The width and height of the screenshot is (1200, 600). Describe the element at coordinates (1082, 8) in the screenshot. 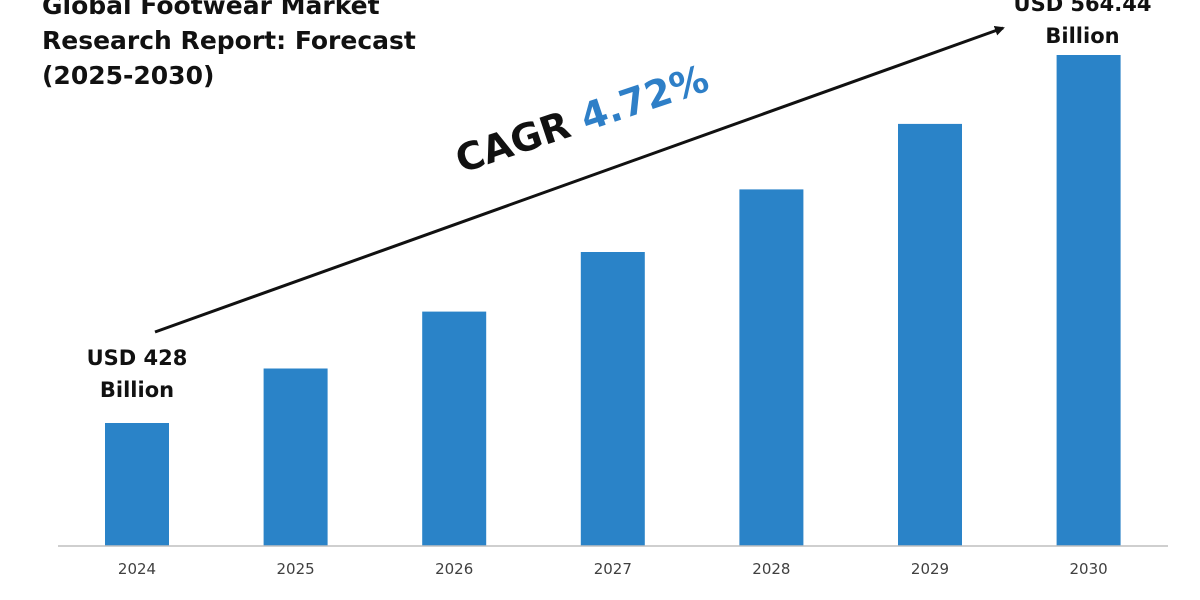

I see `end-value-line-1: USD 564.44` at that location.